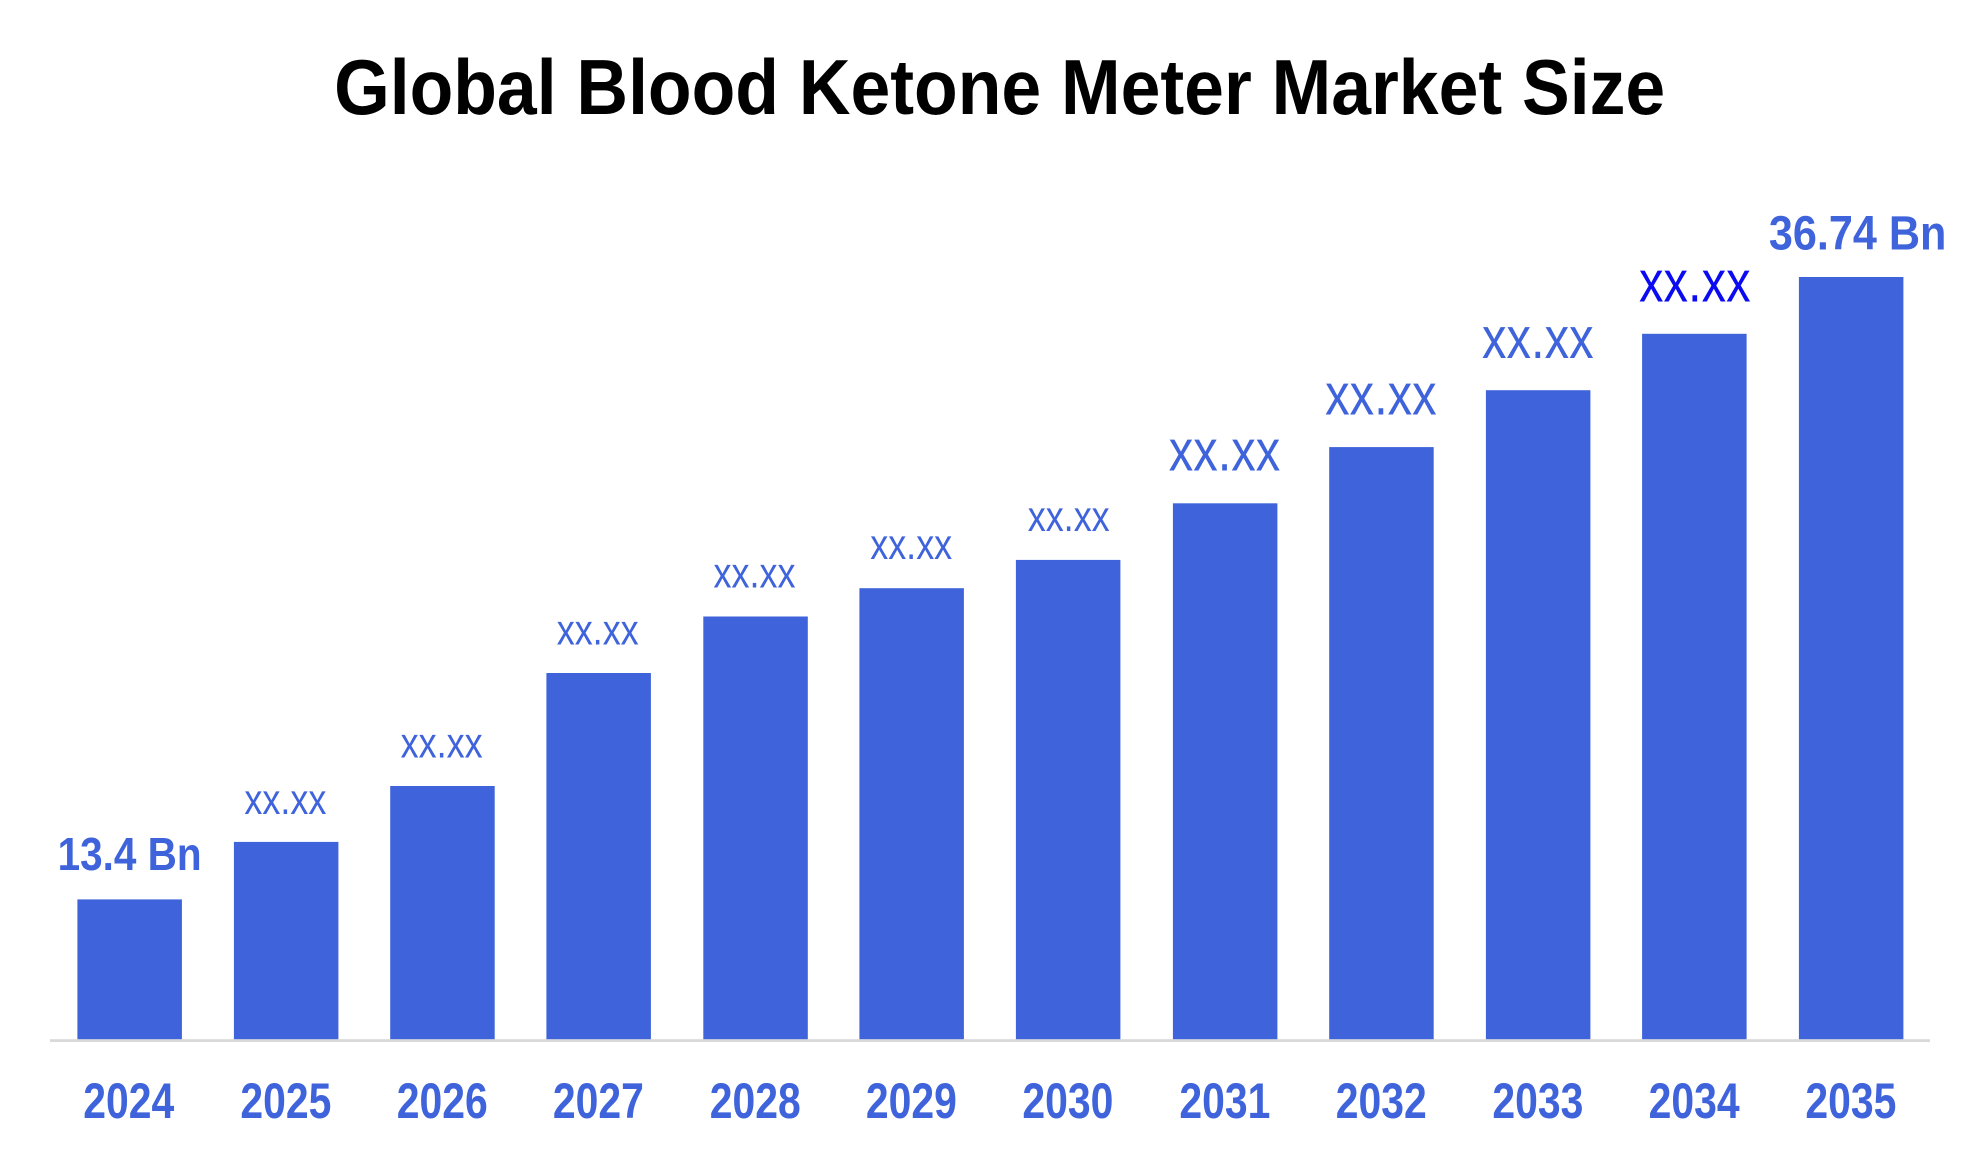  What do you see at coordinates (1694, 1101) in the screenshot?
I see `svg-text: 2034` at bounding box center [1694, 1101].